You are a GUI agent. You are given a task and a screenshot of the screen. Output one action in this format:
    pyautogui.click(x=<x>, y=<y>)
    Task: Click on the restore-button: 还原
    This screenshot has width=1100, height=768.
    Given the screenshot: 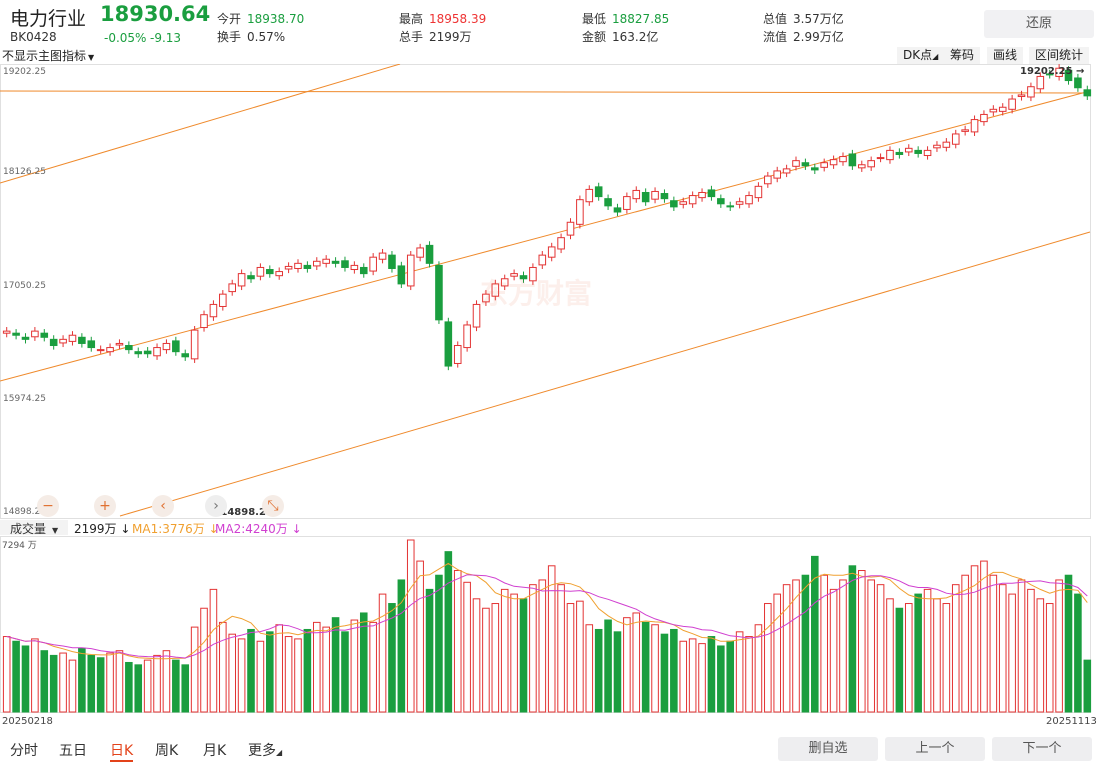 What is the action you would take?
    pyautogui.click(x=1039, y=24)
    